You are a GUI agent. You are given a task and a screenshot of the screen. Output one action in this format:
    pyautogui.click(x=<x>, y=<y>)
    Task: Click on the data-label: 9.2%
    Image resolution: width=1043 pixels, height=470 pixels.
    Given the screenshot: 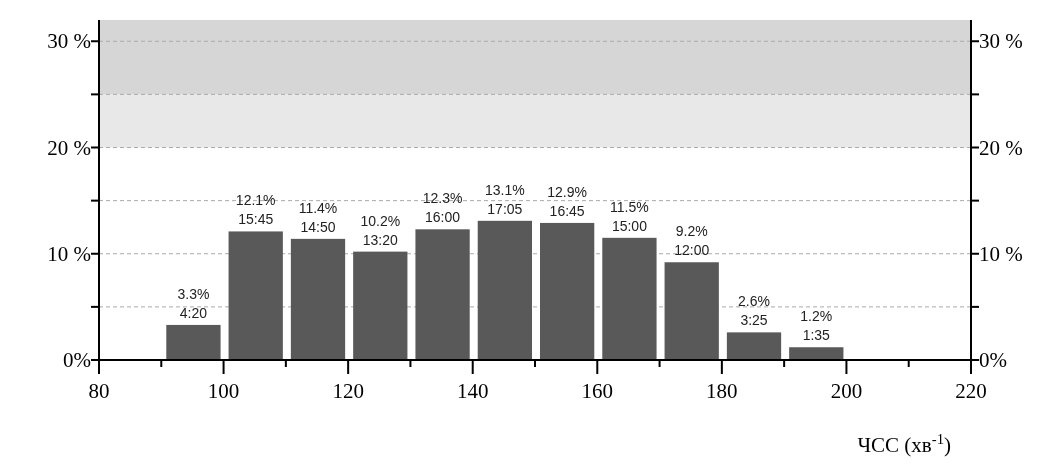 What is the action you would take?
    pyautogui.click(x=691, y=231)
    